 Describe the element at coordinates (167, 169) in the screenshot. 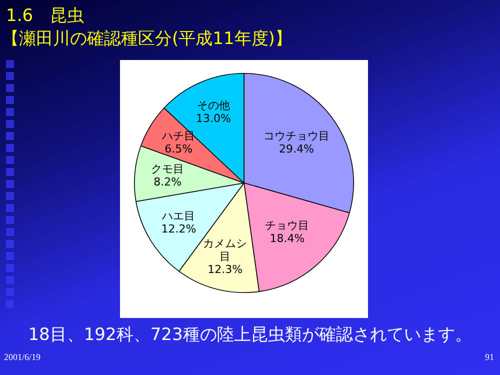

I see `slice-label: クモ目` at that location.